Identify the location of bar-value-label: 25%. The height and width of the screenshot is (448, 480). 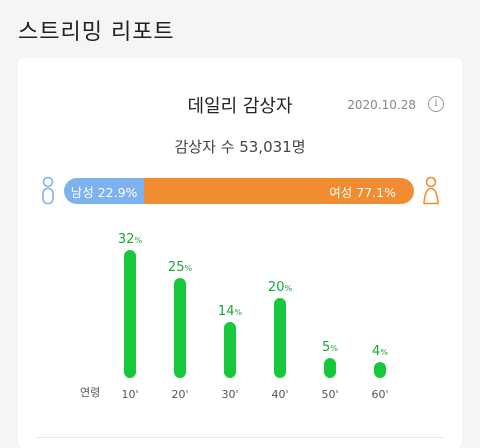
(180, 267).